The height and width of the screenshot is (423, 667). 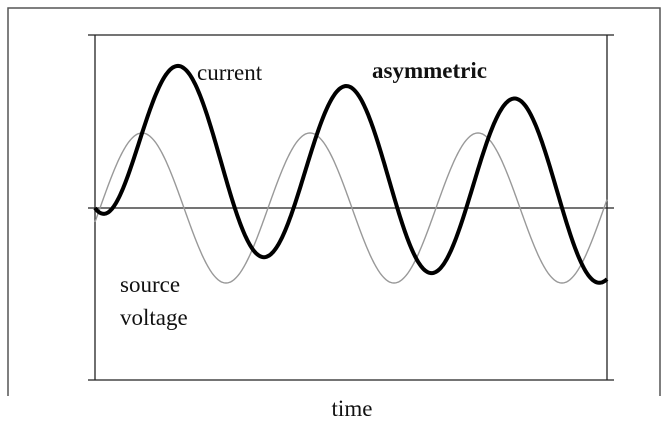 What do you see at coordinates (429, 70) in the screenshot?
I see `title: asymmetric` at bounding box center [429, 70].